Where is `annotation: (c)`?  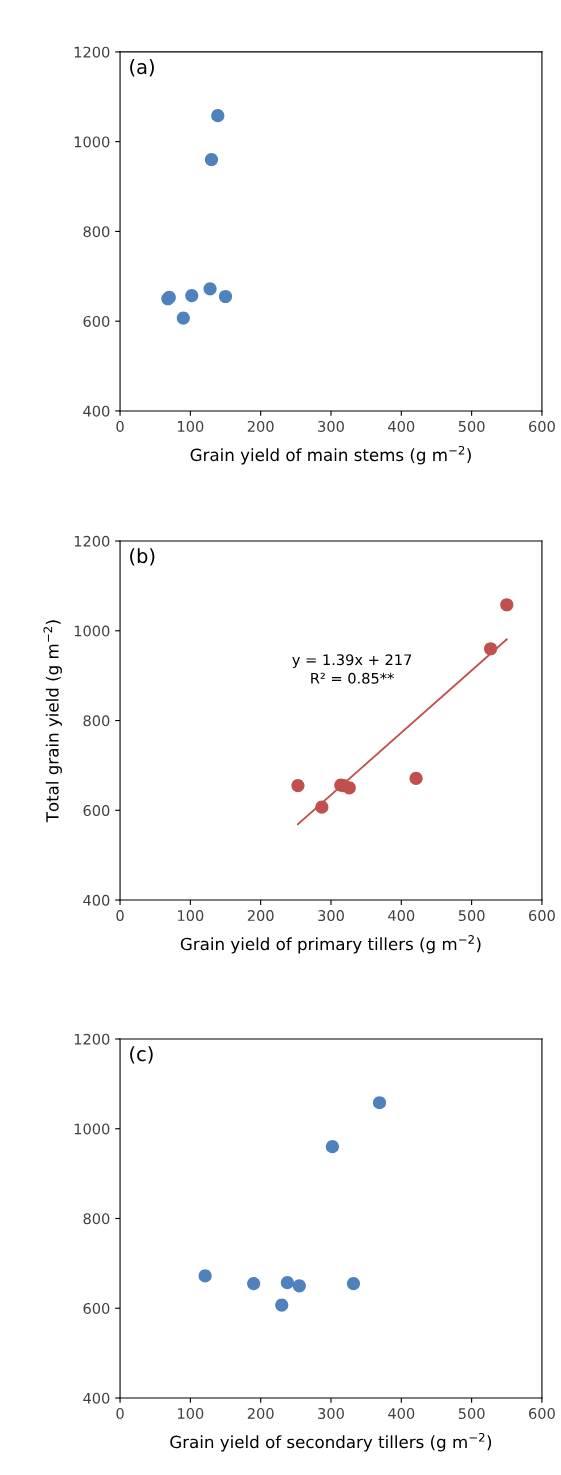 annotation: (c) is located at coordinates (141, 1055).